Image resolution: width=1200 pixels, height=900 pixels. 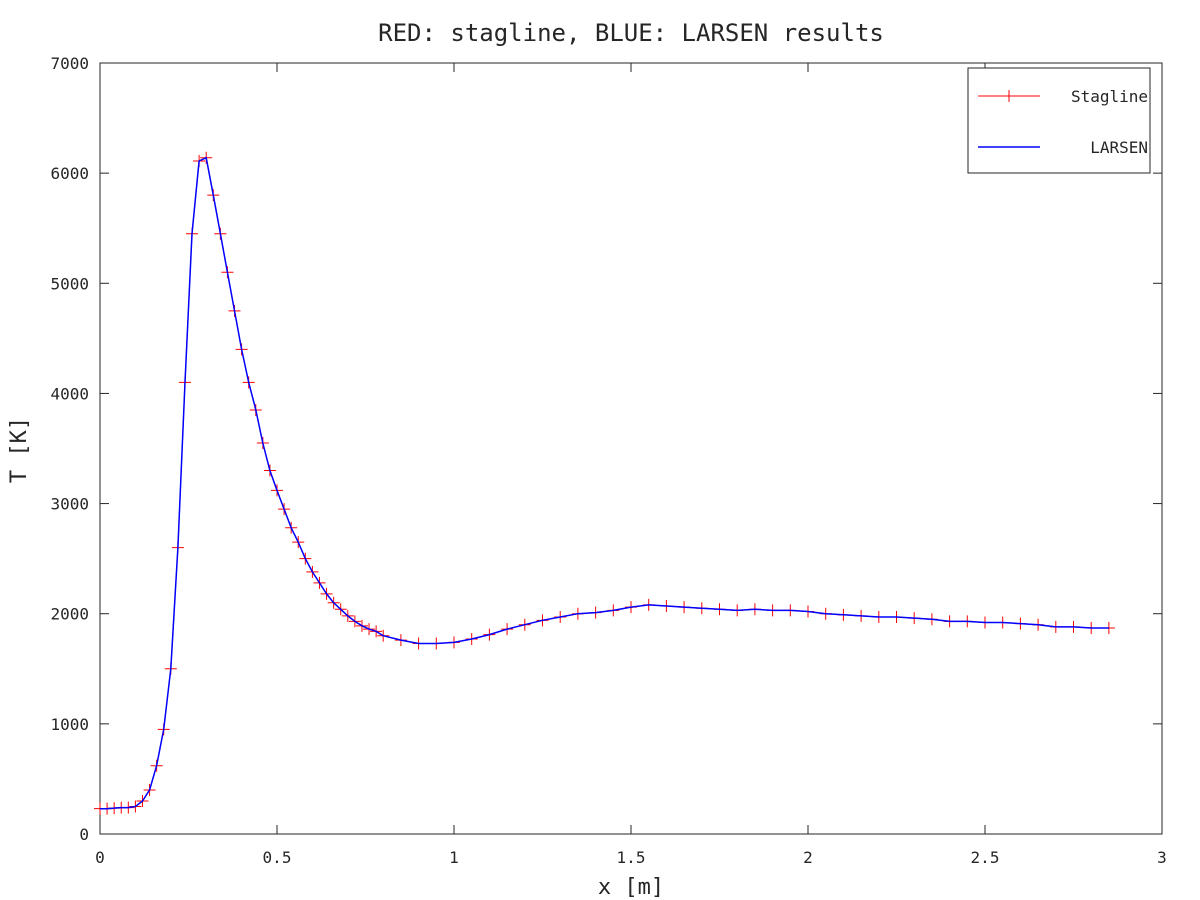 What do you see at coordinates (69, 724) in the screenshot?
I see `y-tick-label: 1000` at bounding box center [69, 724].